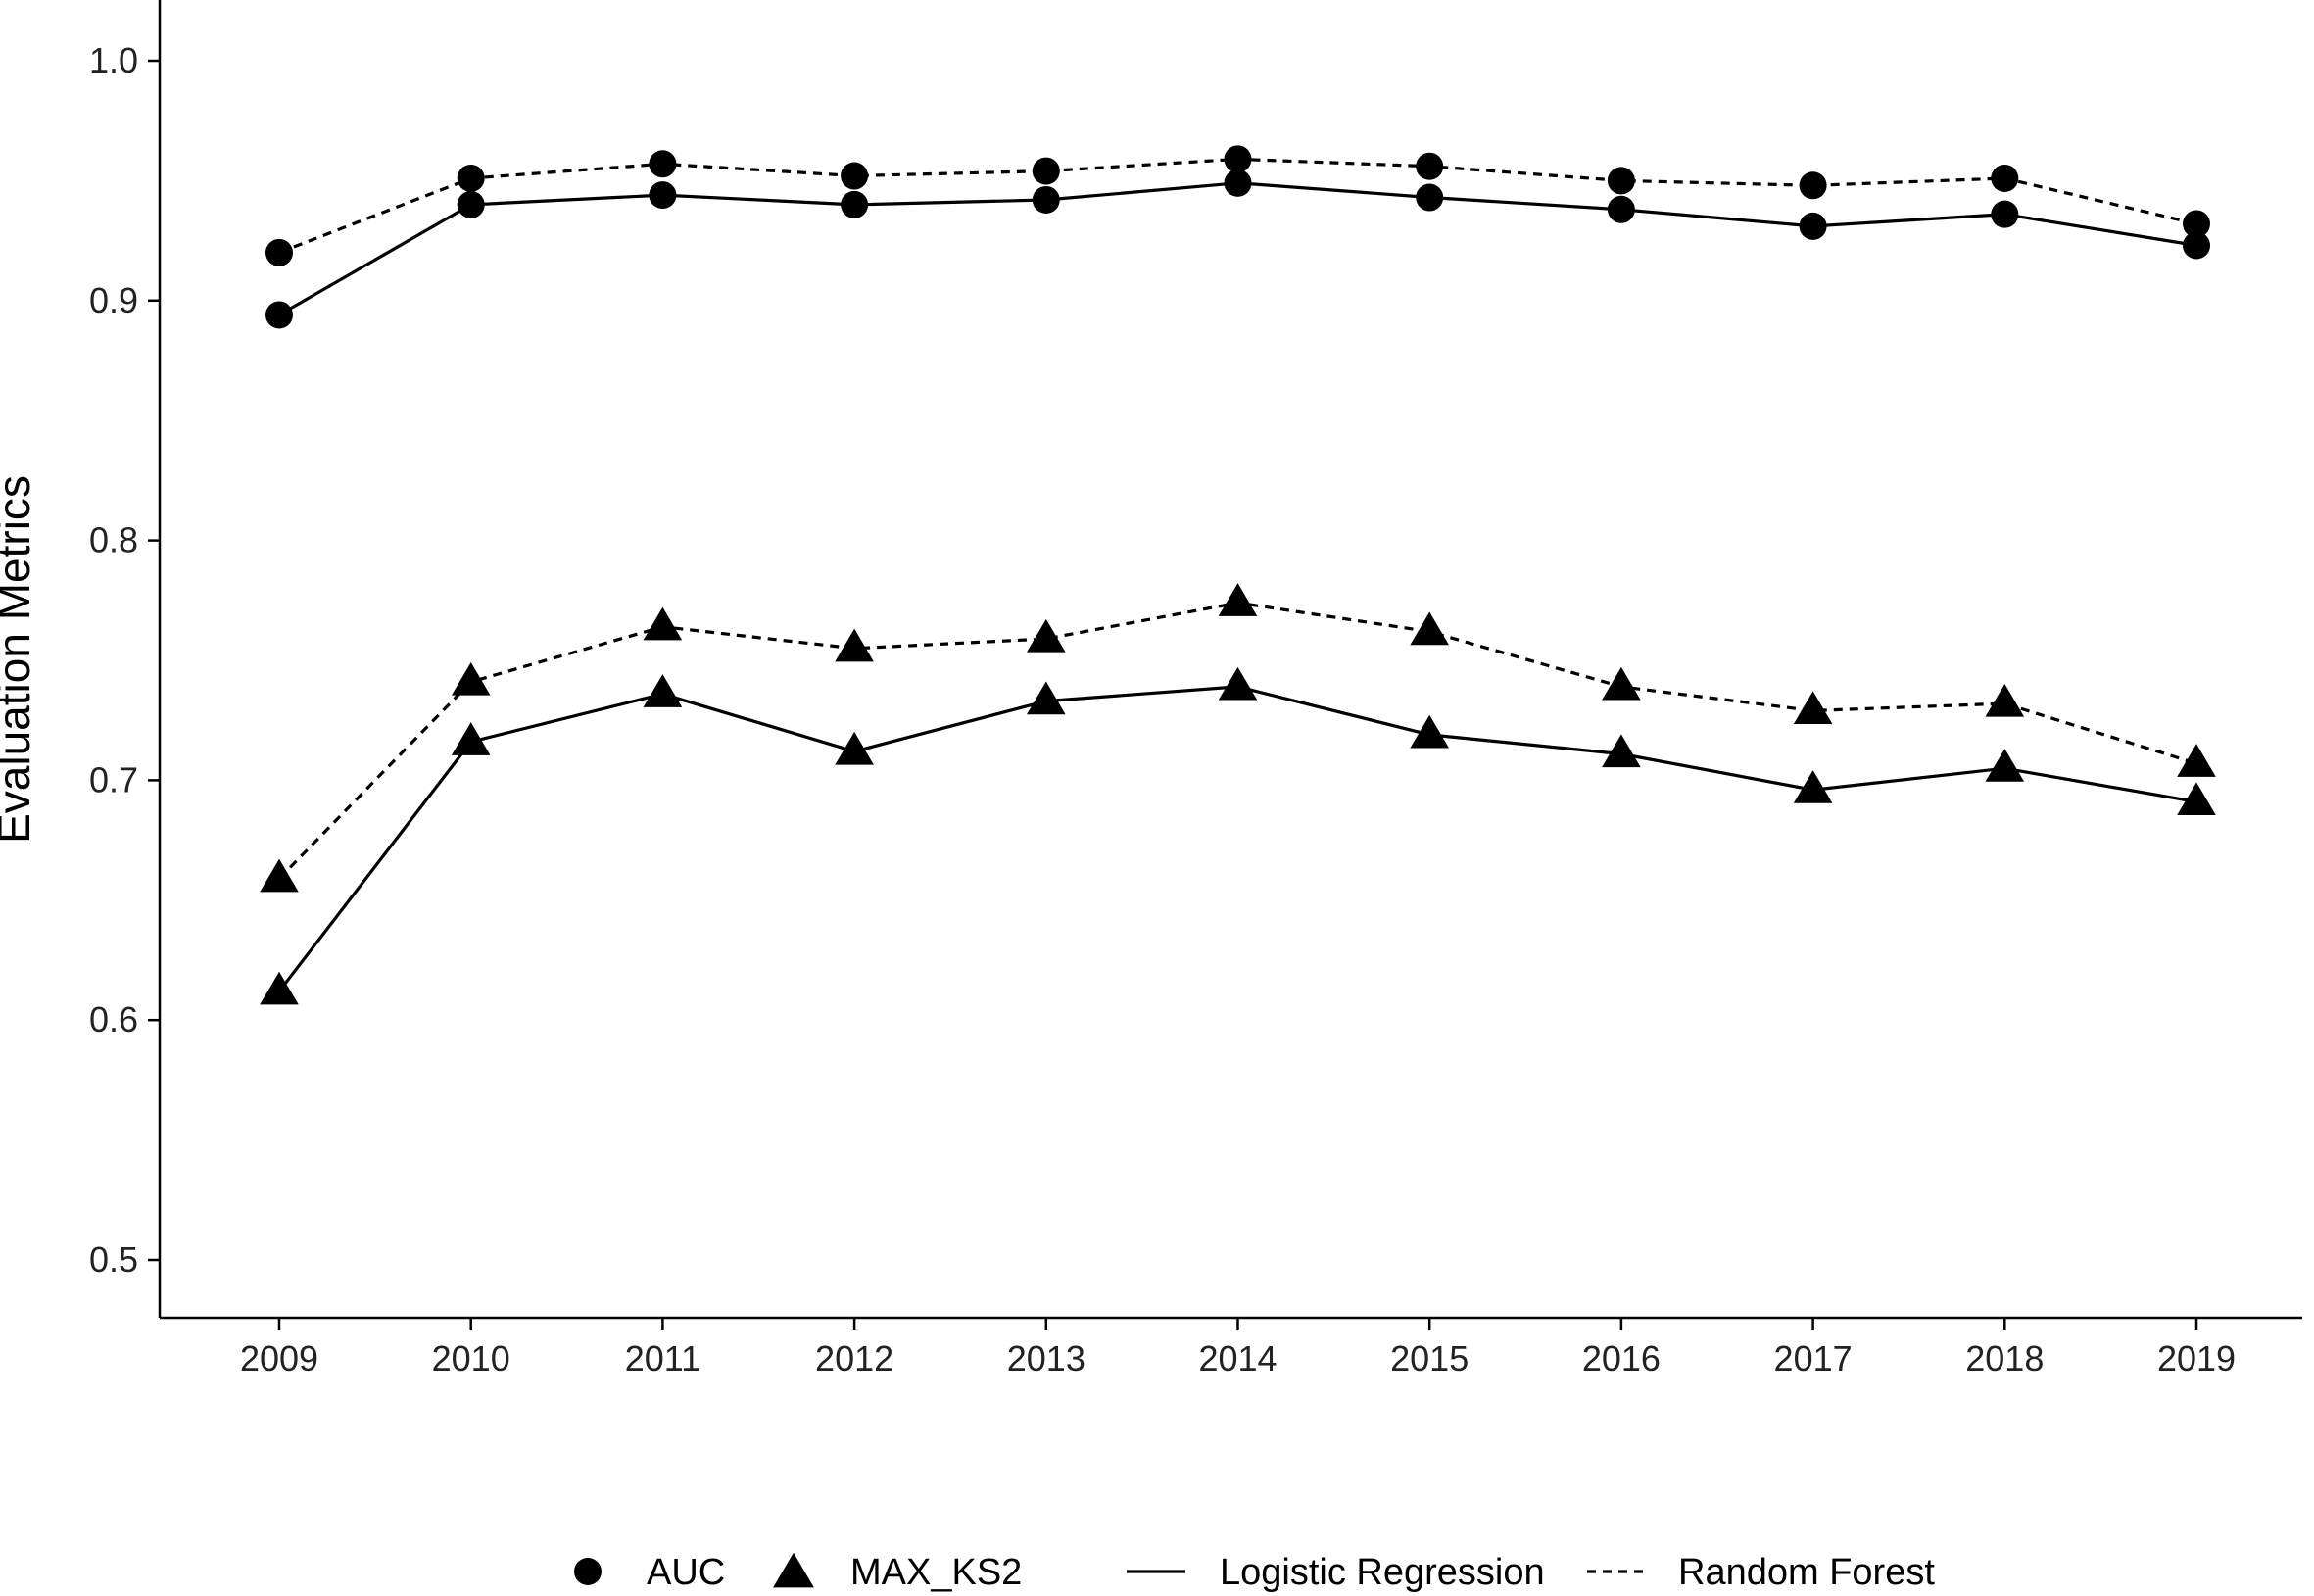 This screenshot has height=1596, width=2314. Describe the element at coordinates (854, 1358) in the screenshot. I see `x-tick-label: 2012` at that location.